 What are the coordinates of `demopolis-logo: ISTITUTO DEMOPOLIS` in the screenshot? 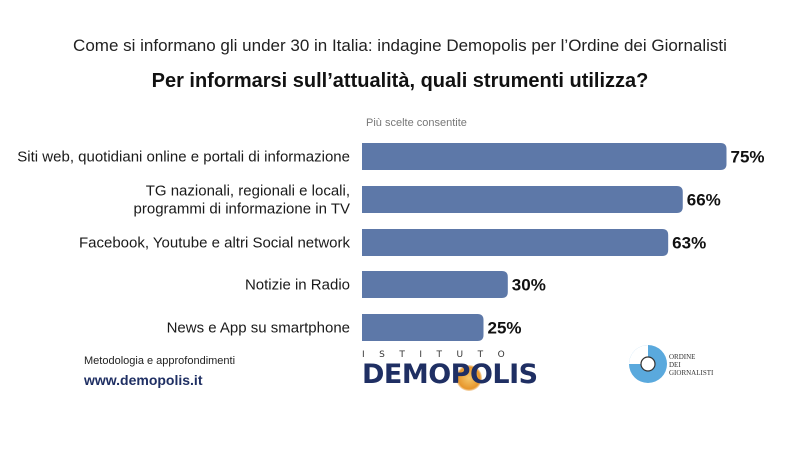 It's located at (465, 372).